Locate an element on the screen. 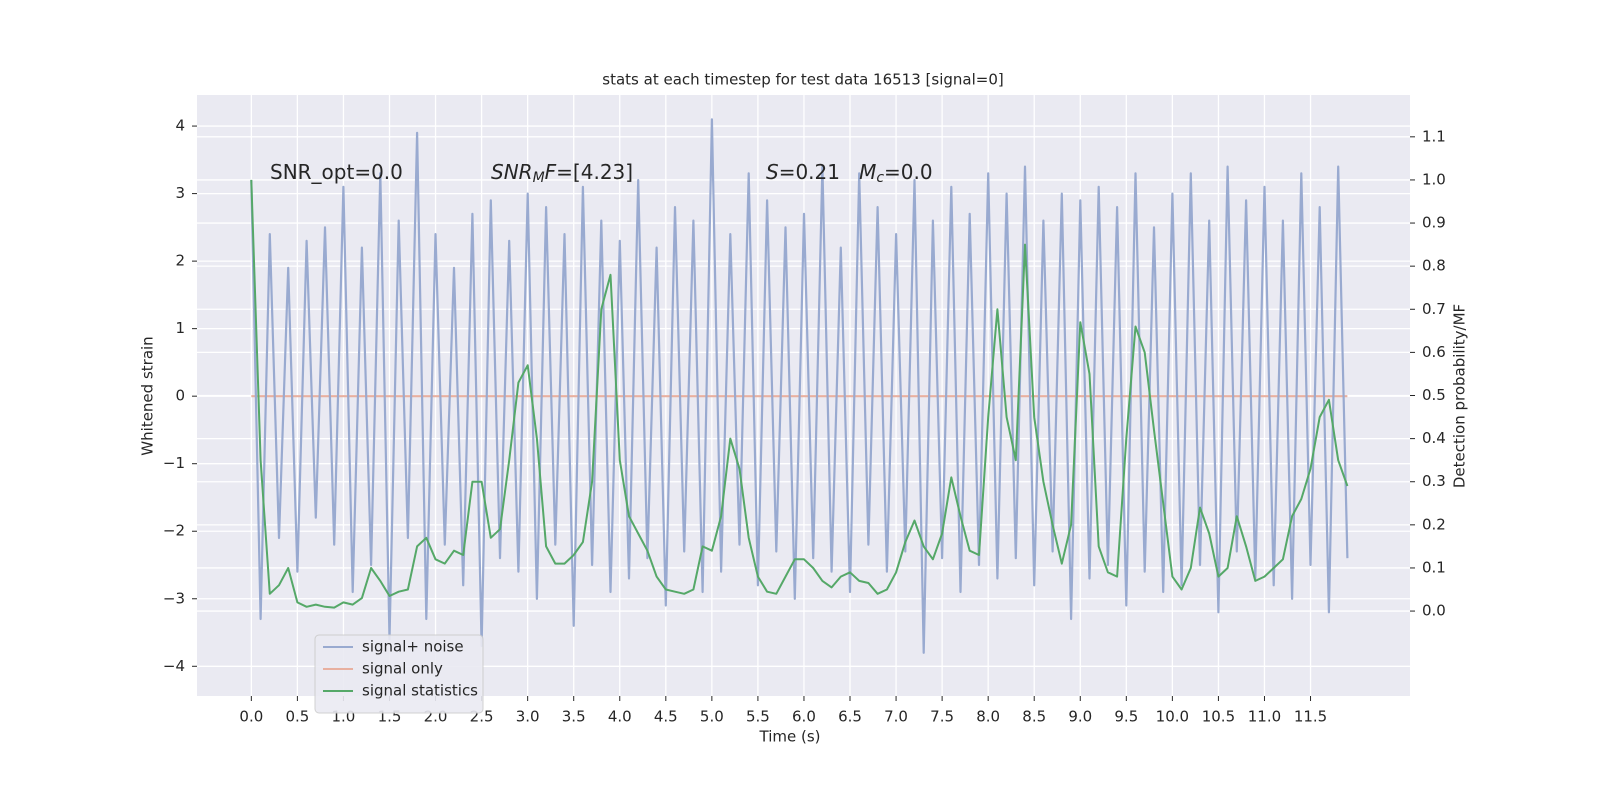 The width and height of the screenshot is (1600, 800). x-tick-label: 11.5 is located at coordinates (1310, 717).